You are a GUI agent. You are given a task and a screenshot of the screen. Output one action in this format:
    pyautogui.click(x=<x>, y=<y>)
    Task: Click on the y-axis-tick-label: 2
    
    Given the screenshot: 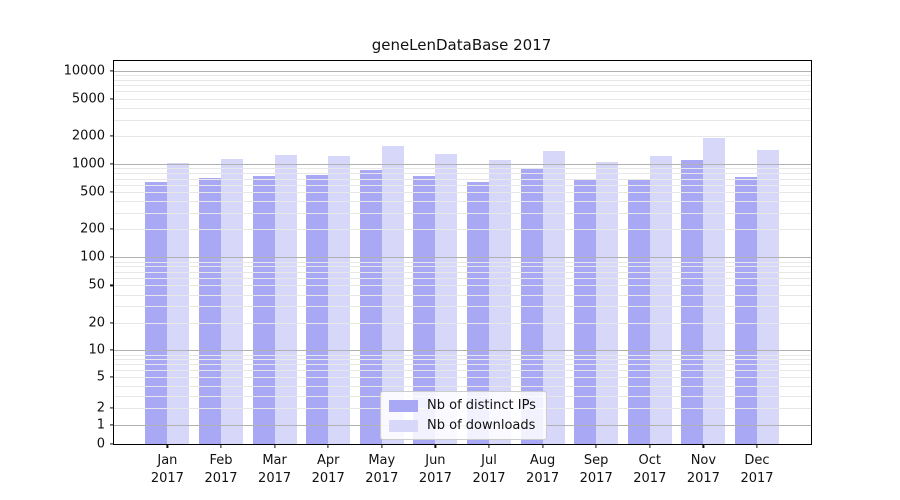 What is the action you would take?
    pyautogui.click(x=100, y=408)
    